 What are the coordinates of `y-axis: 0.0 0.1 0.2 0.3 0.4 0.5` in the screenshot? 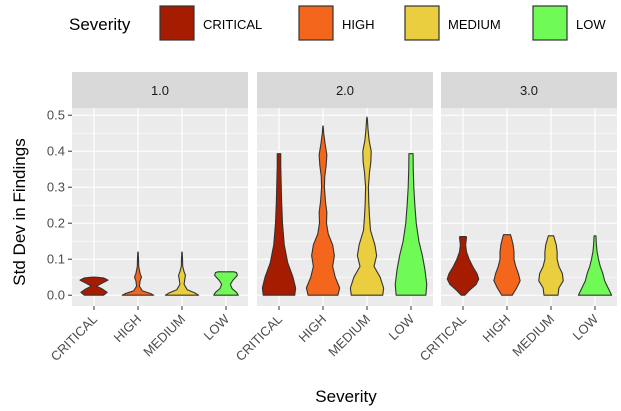 It's located at (59, 205).